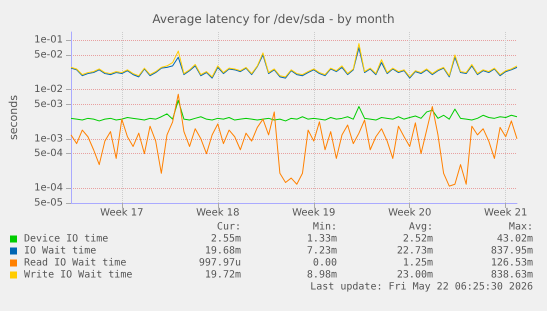  What do you see at coordinates (48, 54) in the screenshot?
I see `y-tick-label: 5e-02` at bounding box center [48, 54].